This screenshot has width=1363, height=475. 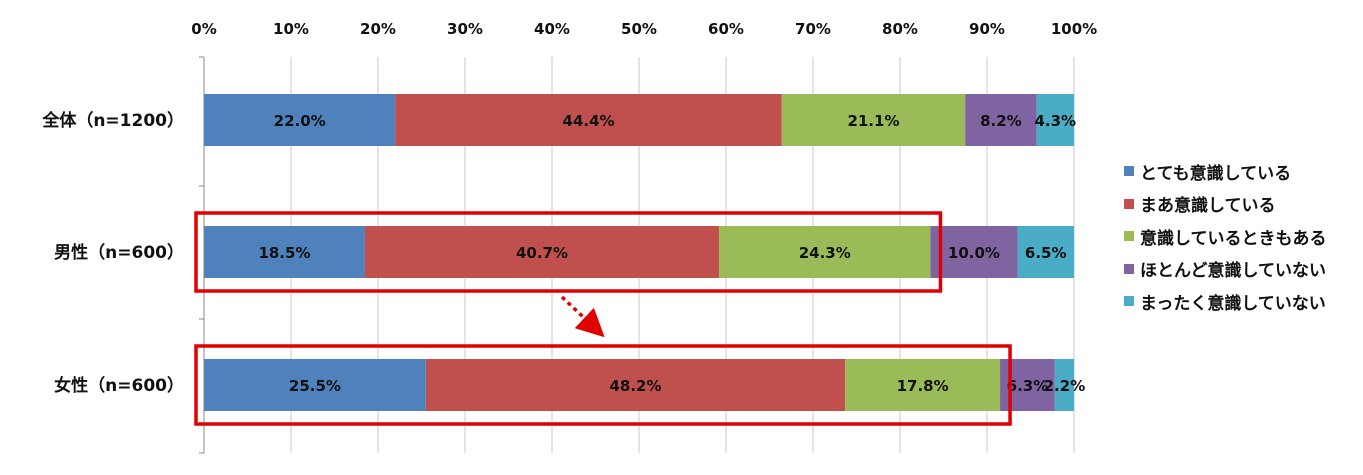 I want to click on data-label: 10.0%, so click(x=974, y=253).